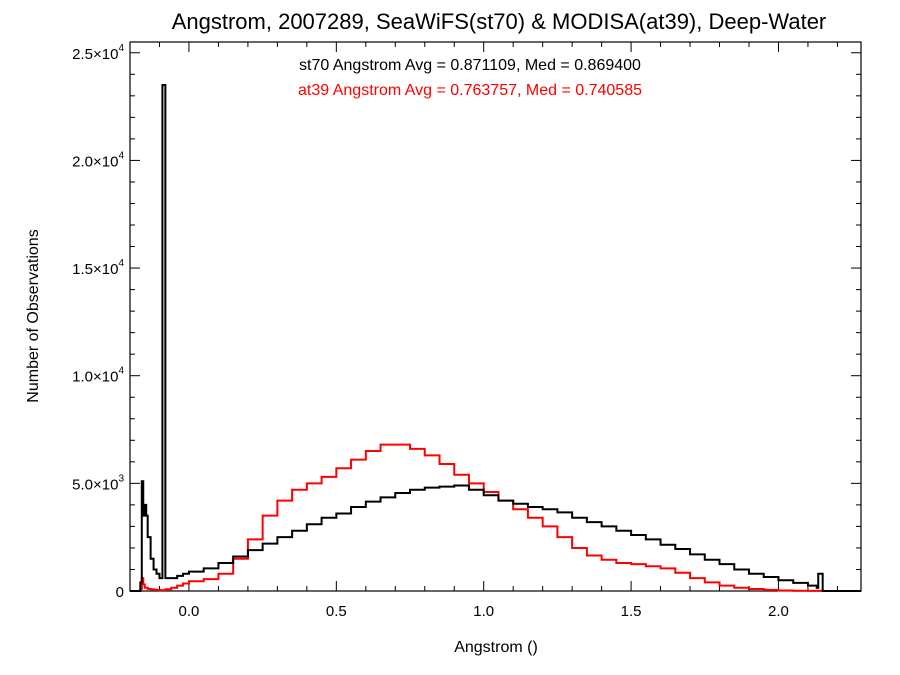 This screenshot has height=675, width=900. Describe the element at coordinates (33, 315) in the screenshot. I see `y-axis-label: Number of Observations` at that location.